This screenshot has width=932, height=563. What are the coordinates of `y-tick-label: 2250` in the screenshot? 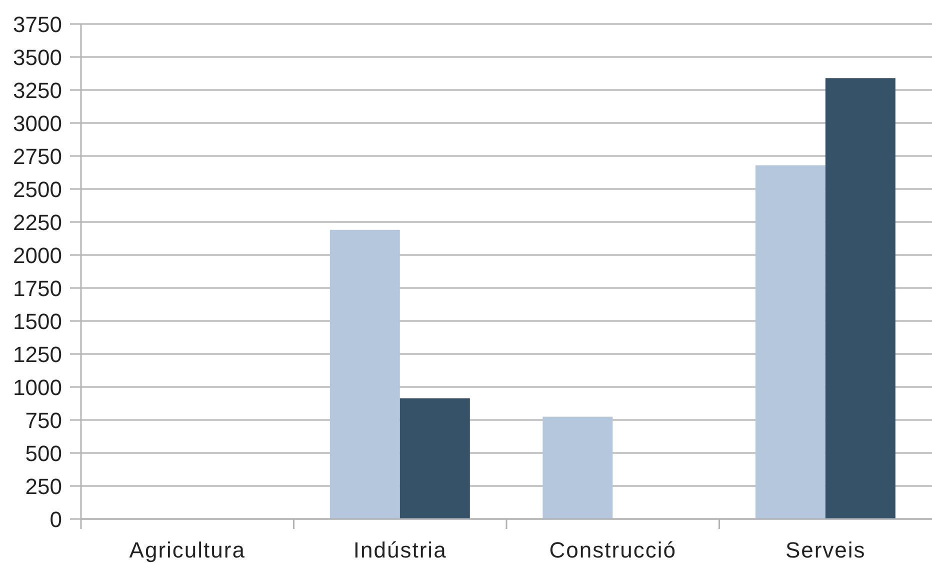 It's located at (37, 222).